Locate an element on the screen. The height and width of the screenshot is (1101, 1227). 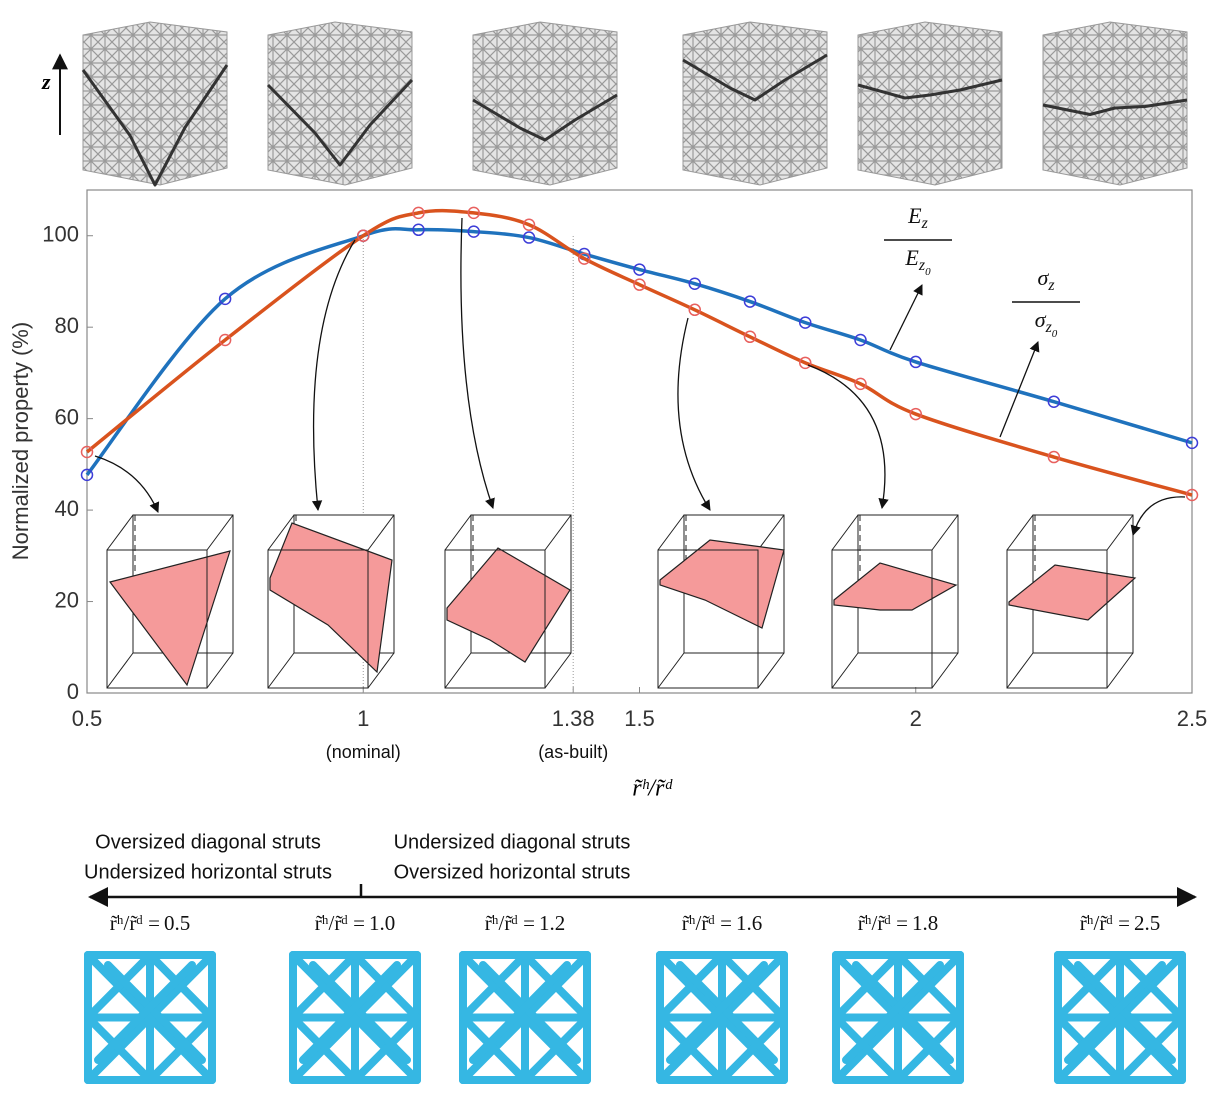
ratio-label: r̃ʰ/r̃ᵈ = 1.6 is located at coordinates (722, 923).